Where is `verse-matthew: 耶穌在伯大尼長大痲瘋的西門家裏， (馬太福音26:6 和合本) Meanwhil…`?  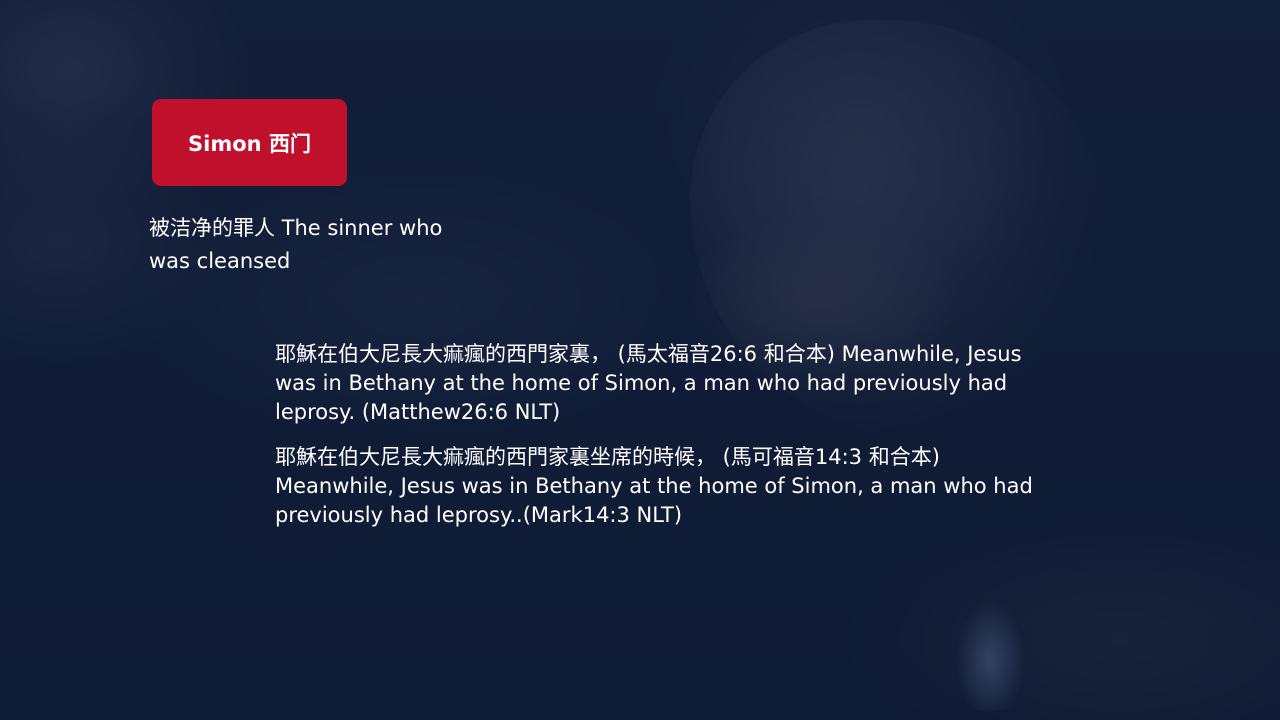
verse-matthew: 耶穌在伯大尼長大痲瘋的西門家裏， (馬太福音26:6 和合本) Meanwhil… is located at coordinates (648, 383).